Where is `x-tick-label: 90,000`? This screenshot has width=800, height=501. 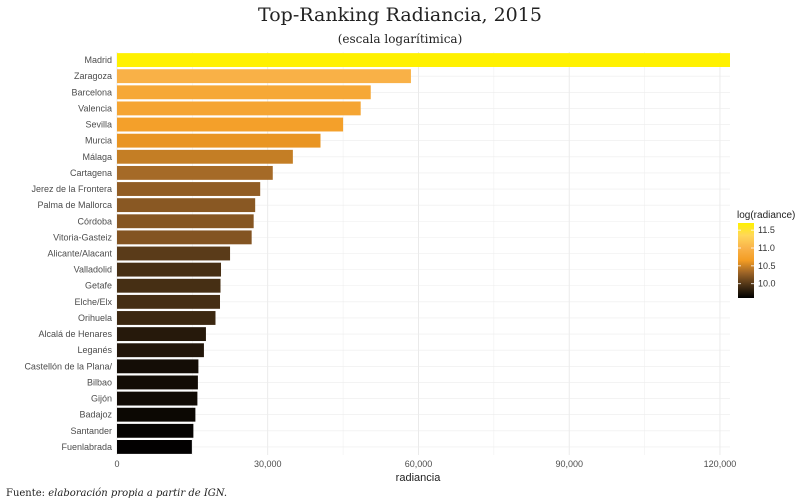
x-tick-label: 90,000 is located at coordinates (569, 464).